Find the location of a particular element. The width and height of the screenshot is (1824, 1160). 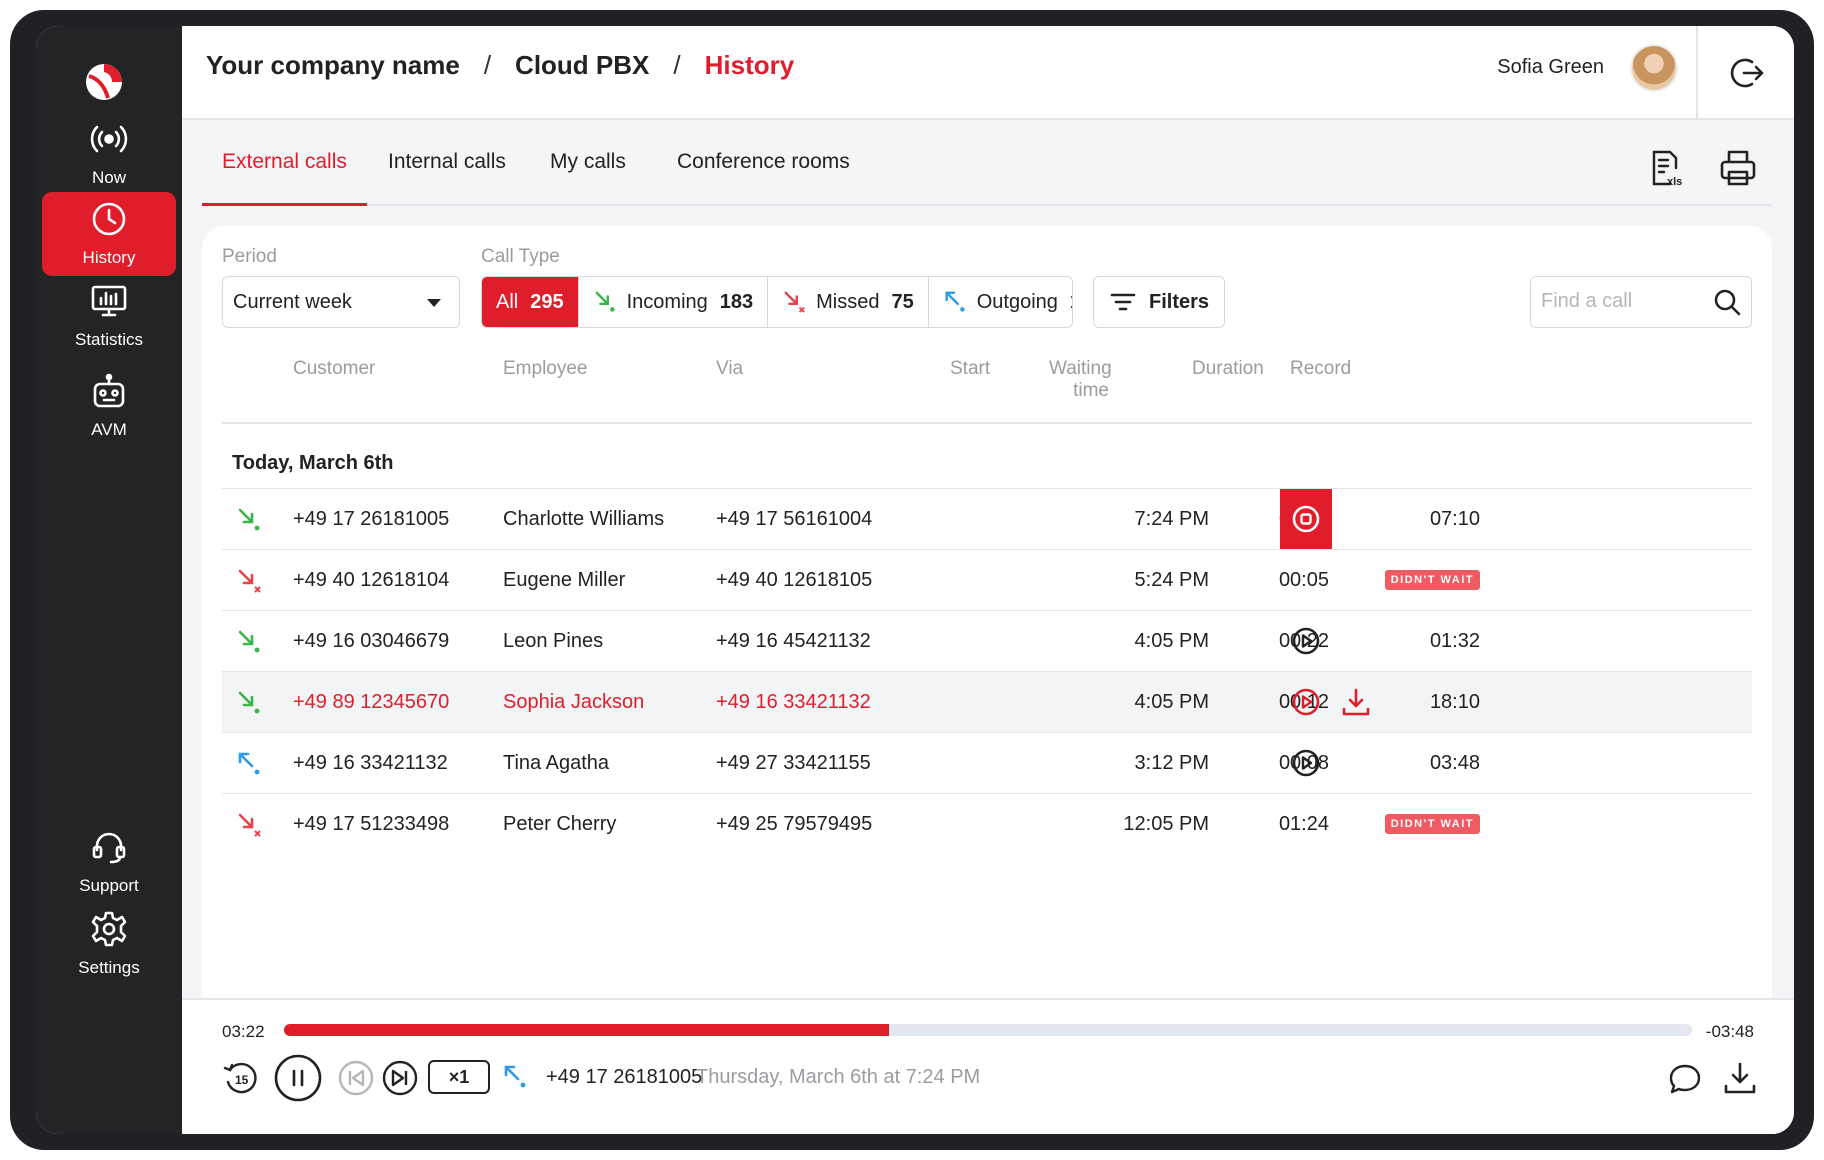

gear-icon is located at coordinates (109, 929).